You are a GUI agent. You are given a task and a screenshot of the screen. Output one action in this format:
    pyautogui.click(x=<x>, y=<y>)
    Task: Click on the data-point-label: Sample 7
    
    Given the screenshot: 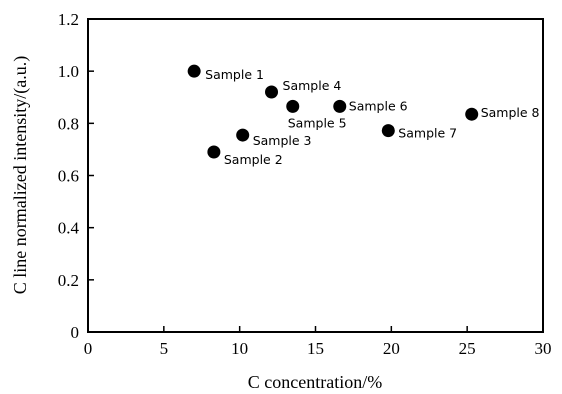 What is the action you would take?
    pyautogui.click(x=427, y=133)
    